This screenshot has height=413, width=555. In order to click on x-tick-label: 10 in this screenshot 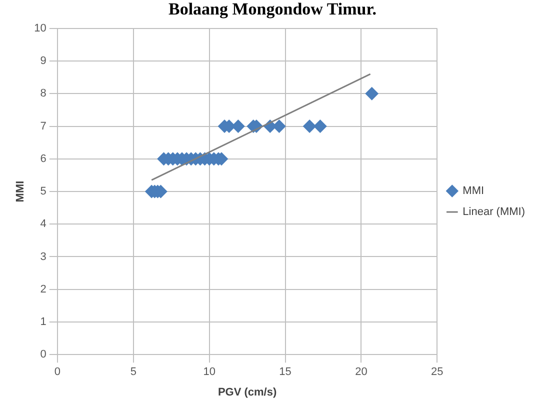, I will do `click(209, 372)`.